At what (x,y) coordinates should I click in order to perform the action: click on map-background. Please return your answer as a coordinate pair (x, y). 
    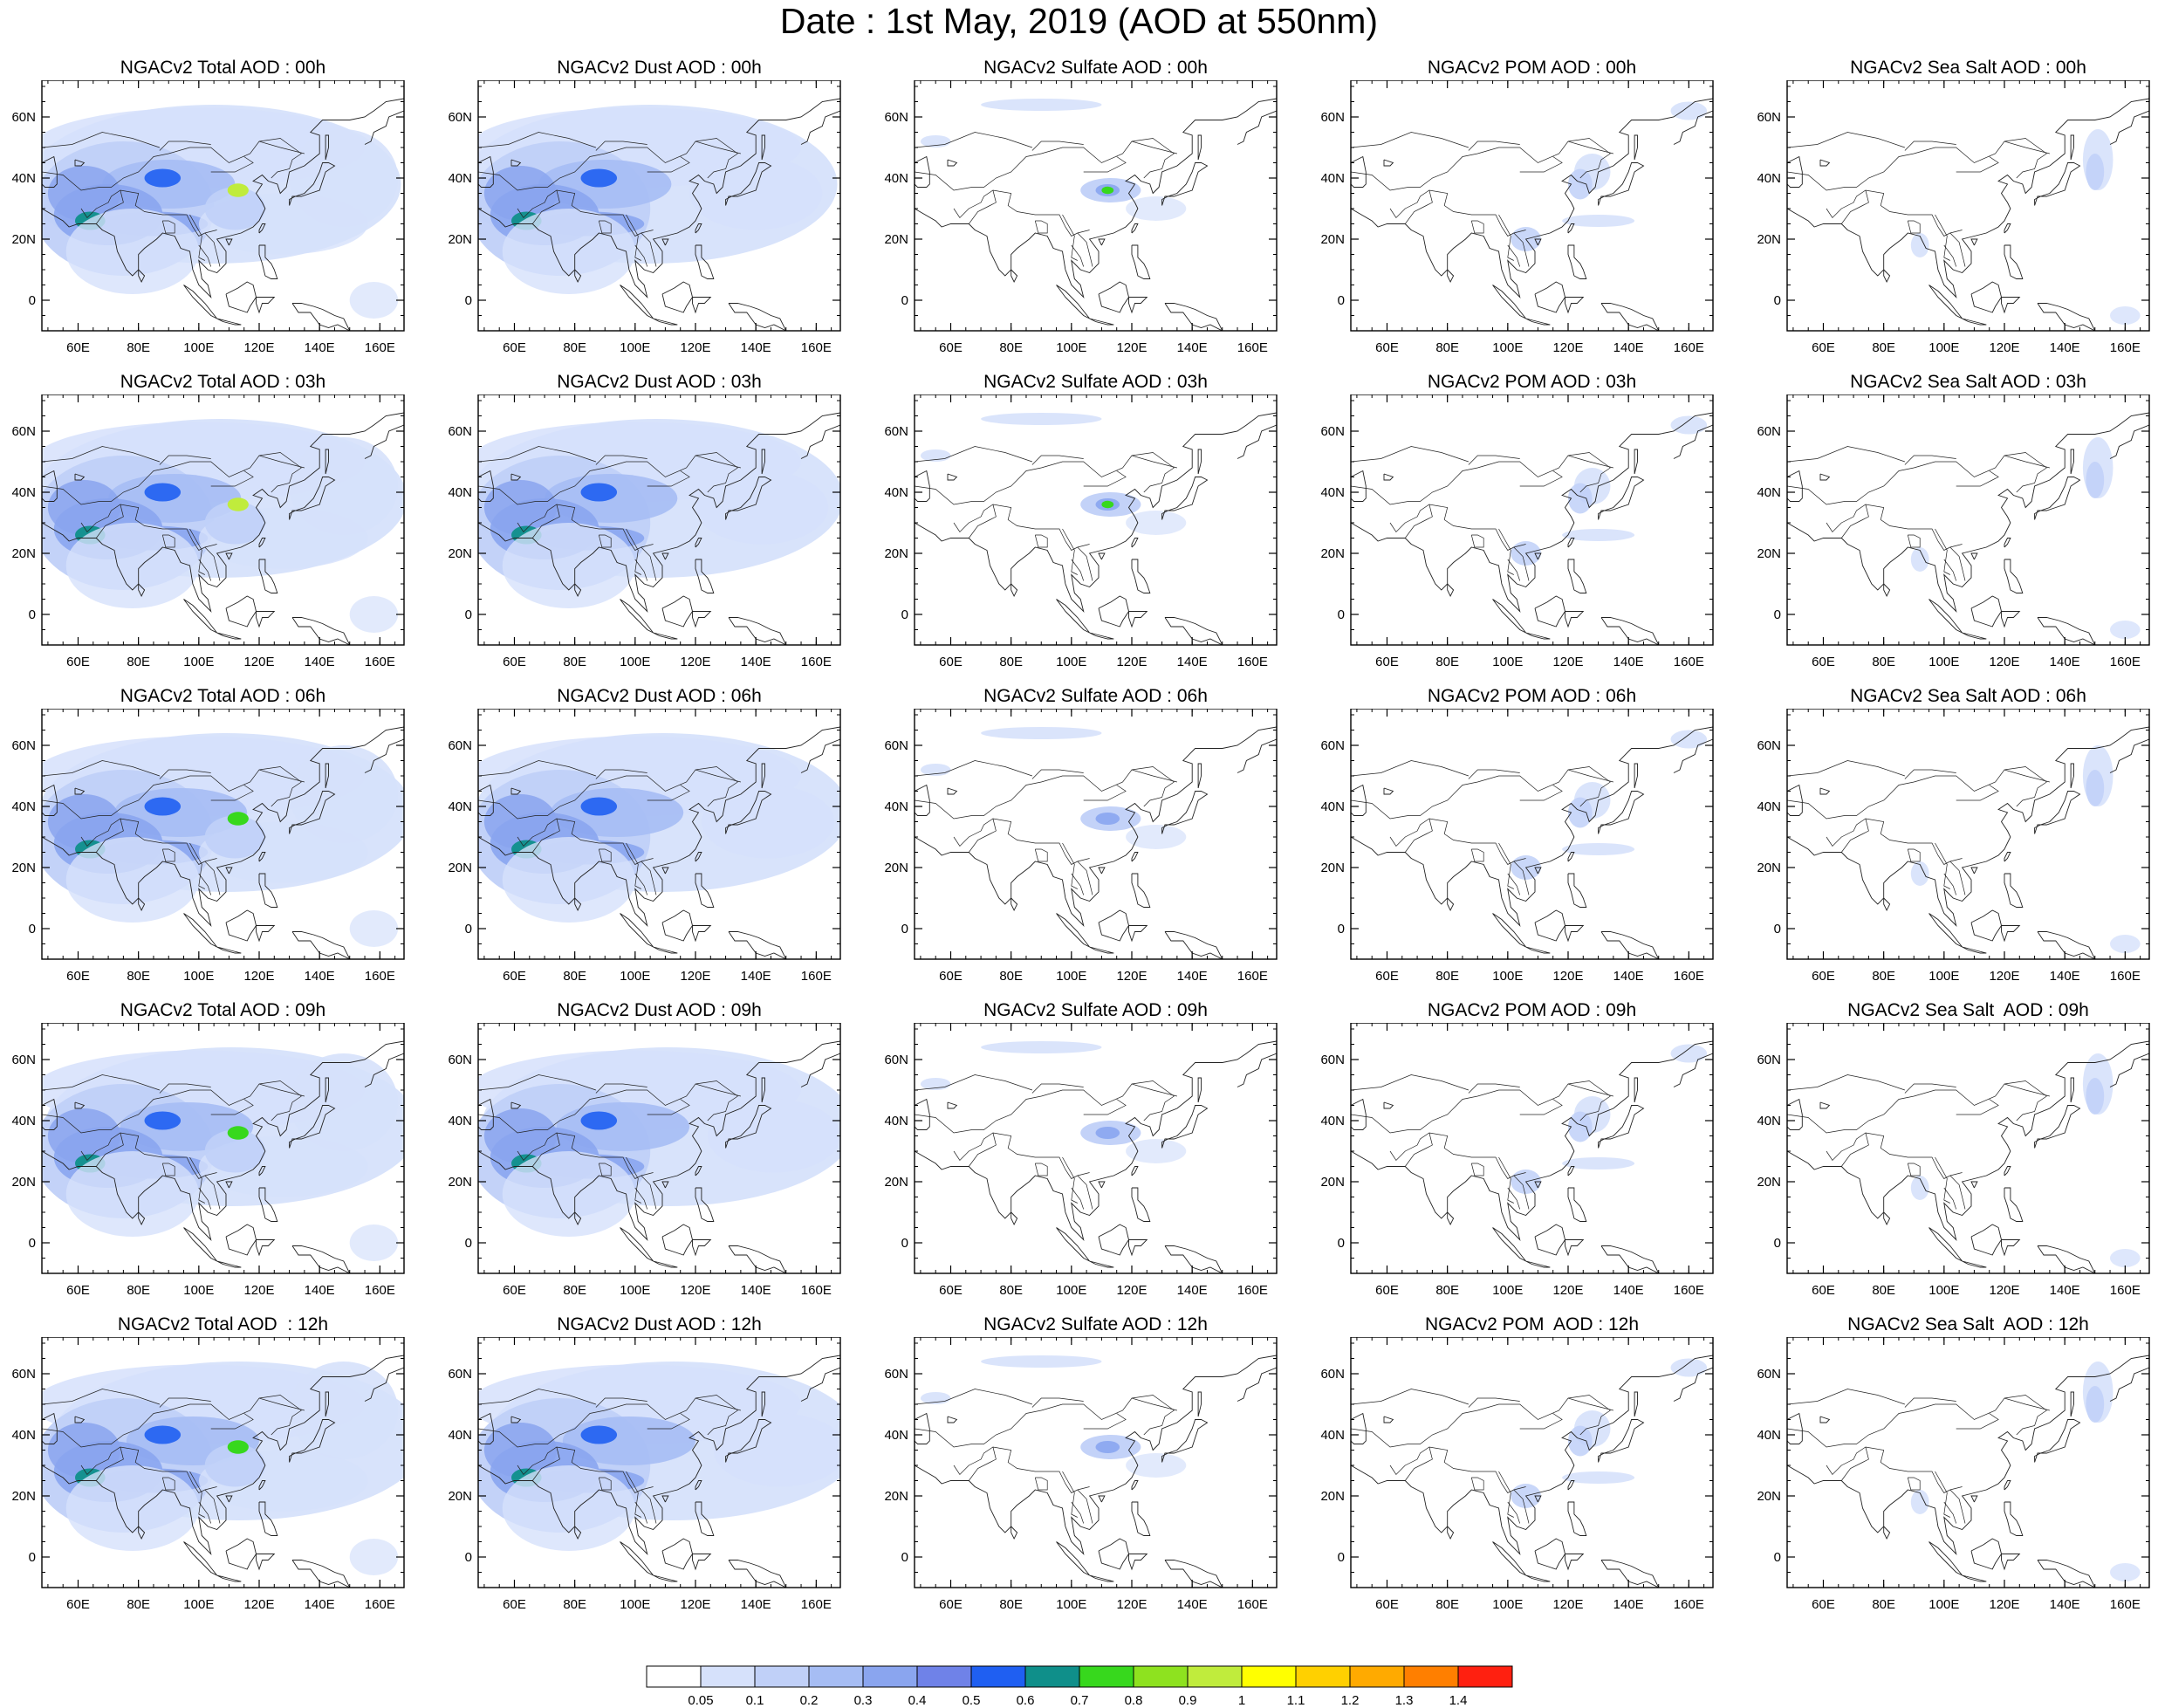
    Looking at the image, I should click on (1096, 519).